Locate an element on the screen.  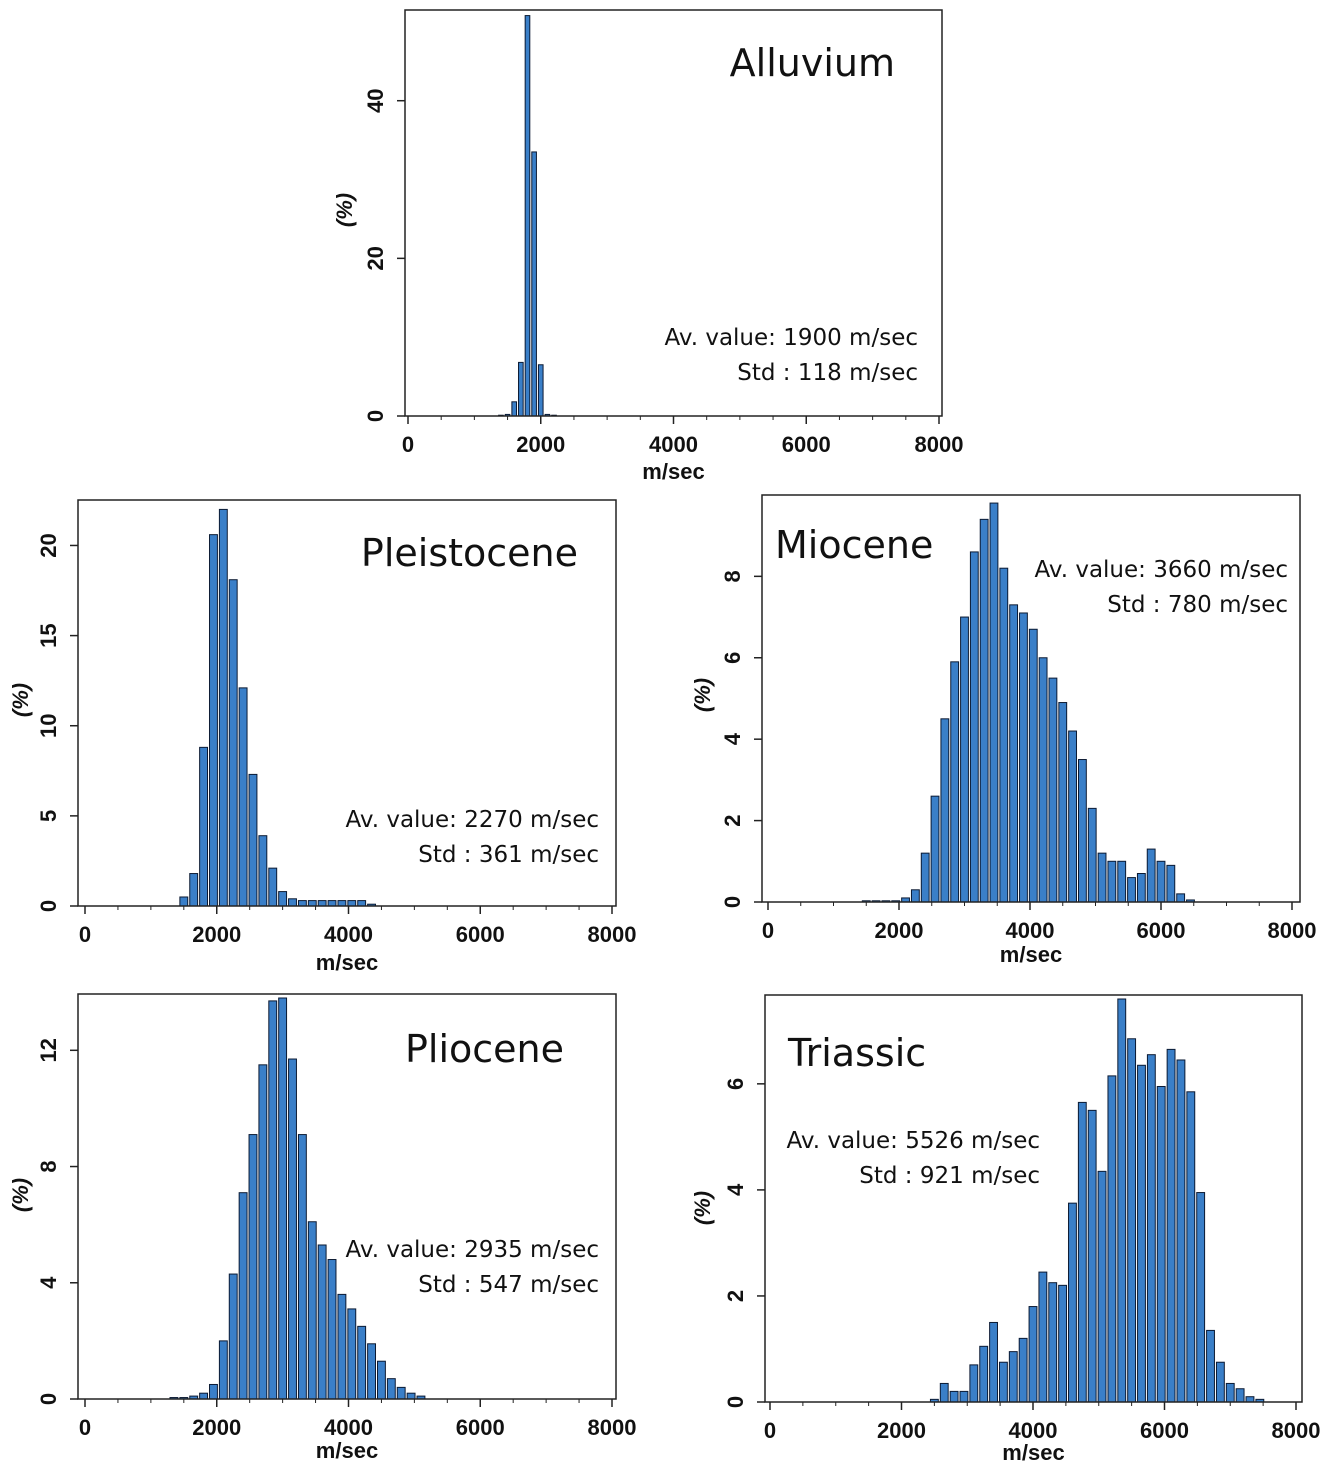
y-tick-label: 5 is located at coordinates (48, 816).